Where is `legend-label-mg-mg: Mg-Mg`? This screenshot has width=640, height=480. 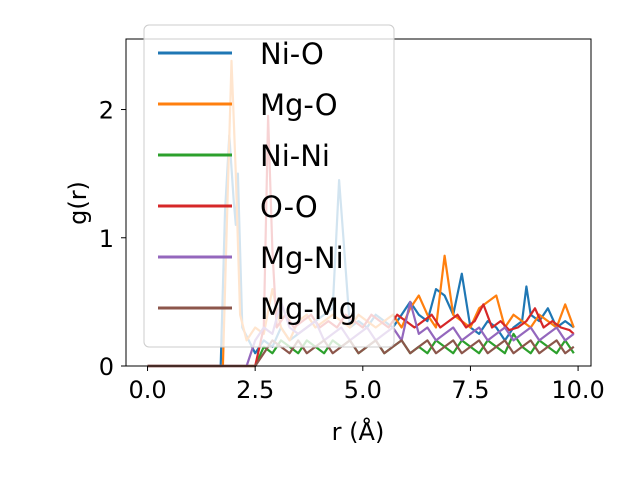
legend-label-mg-mg: Mg-Mg is located at coordinates (308, 309).